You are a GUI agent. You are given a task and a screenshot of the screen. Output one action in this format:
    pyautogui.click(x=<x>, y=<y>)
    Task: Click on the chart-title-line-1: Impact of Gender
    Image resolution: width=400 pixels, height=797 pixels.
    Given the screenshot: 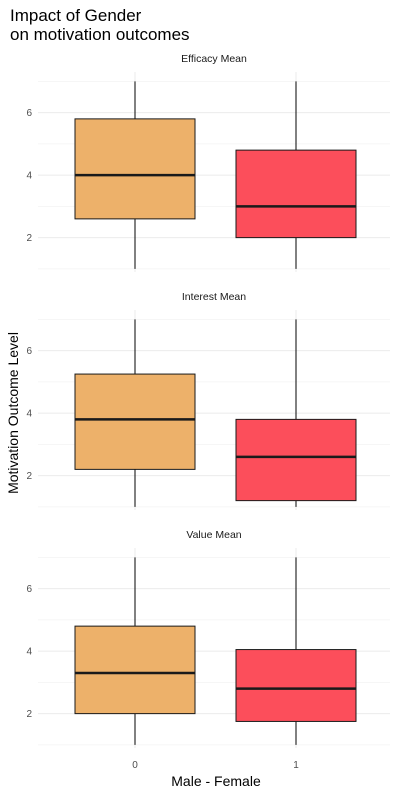 What is the action you would take?
    pyautogui.click(x=76, y=15)
    